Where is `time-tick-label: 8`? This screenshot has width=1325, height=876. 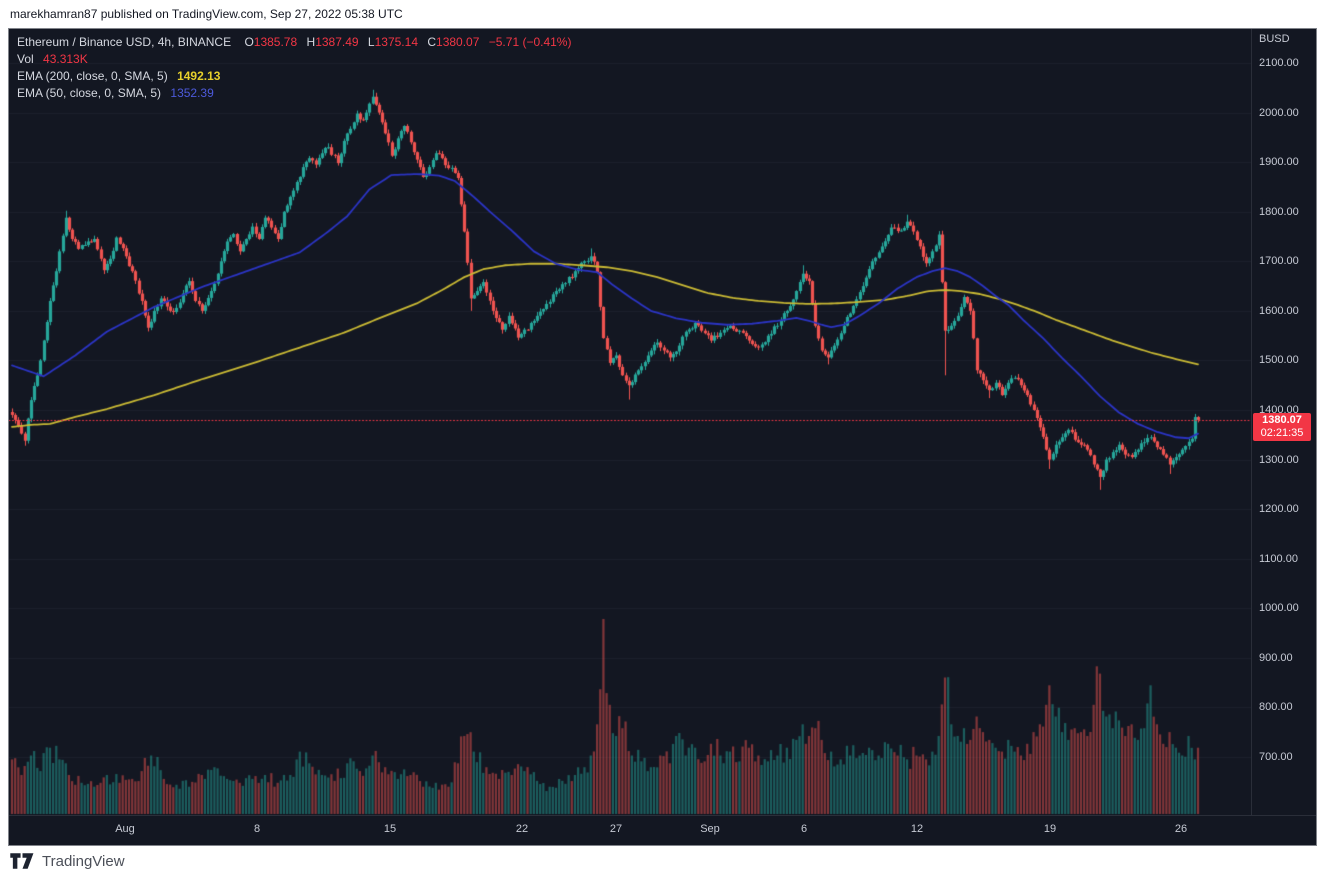 time-tick-label: 8 is located at coordinates (257, 829).